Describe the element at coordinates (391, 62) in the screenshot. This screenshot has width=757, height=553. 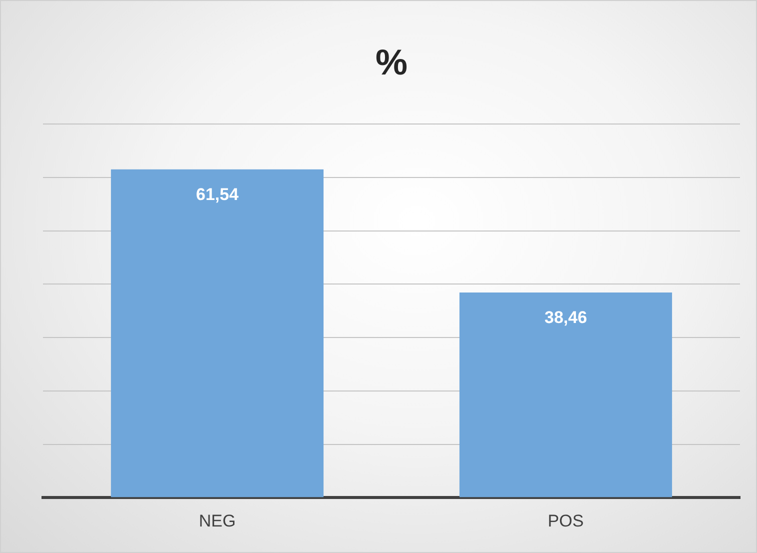
I see `chart-title: %` at that location.